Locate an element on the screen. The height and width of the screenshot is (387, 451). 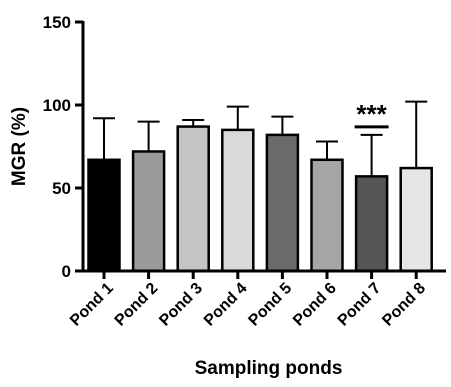
y-axis-title: MGR (%) is located at coordinates (19, 146).